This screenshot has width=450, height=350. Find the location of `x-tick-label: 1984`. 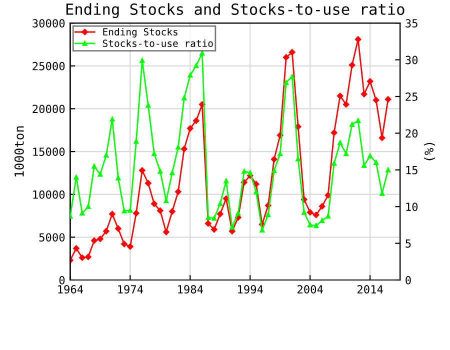

x-tick-label: 1984 is located at coordinates (190, 289).